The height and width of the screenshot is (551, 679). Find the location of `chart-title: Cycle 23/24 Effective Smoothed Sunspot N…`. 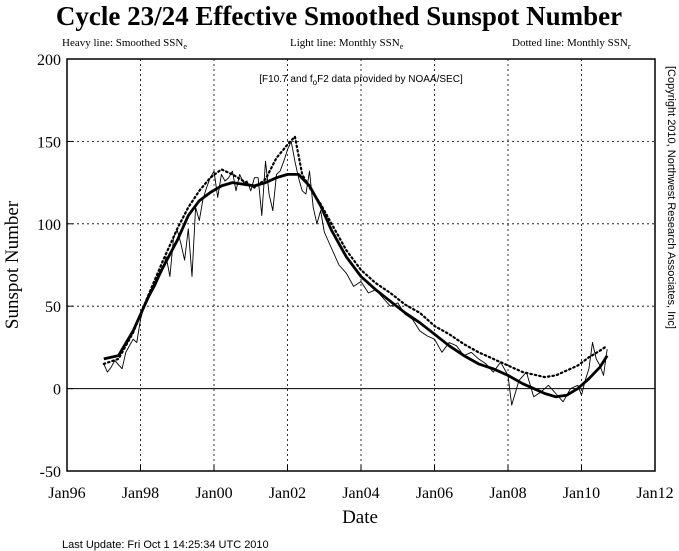

chart-title: Cycle 23/24 Effective Smoothed Sunspot N… is located at coordinates (339, 16).